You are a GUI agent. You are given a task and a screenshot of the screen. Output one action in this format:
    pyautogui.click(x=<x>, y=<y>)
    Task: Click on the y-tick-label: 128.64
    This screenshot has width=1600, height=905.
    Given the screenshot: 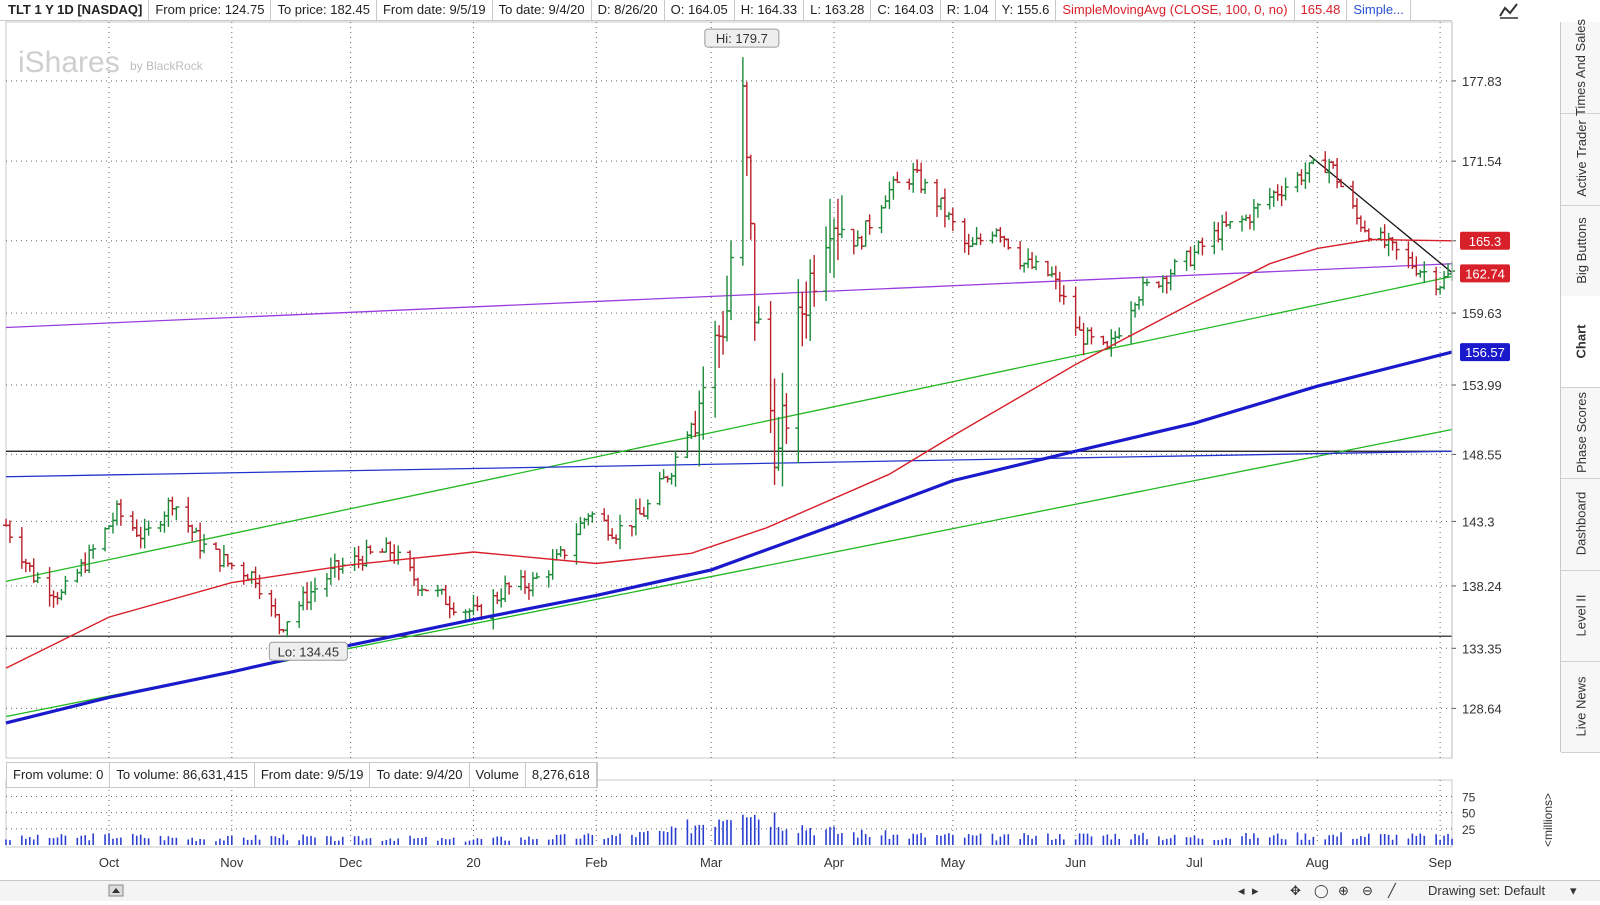 What is the action you would take?
    pyautogui.click(x=1482, y=708)
    